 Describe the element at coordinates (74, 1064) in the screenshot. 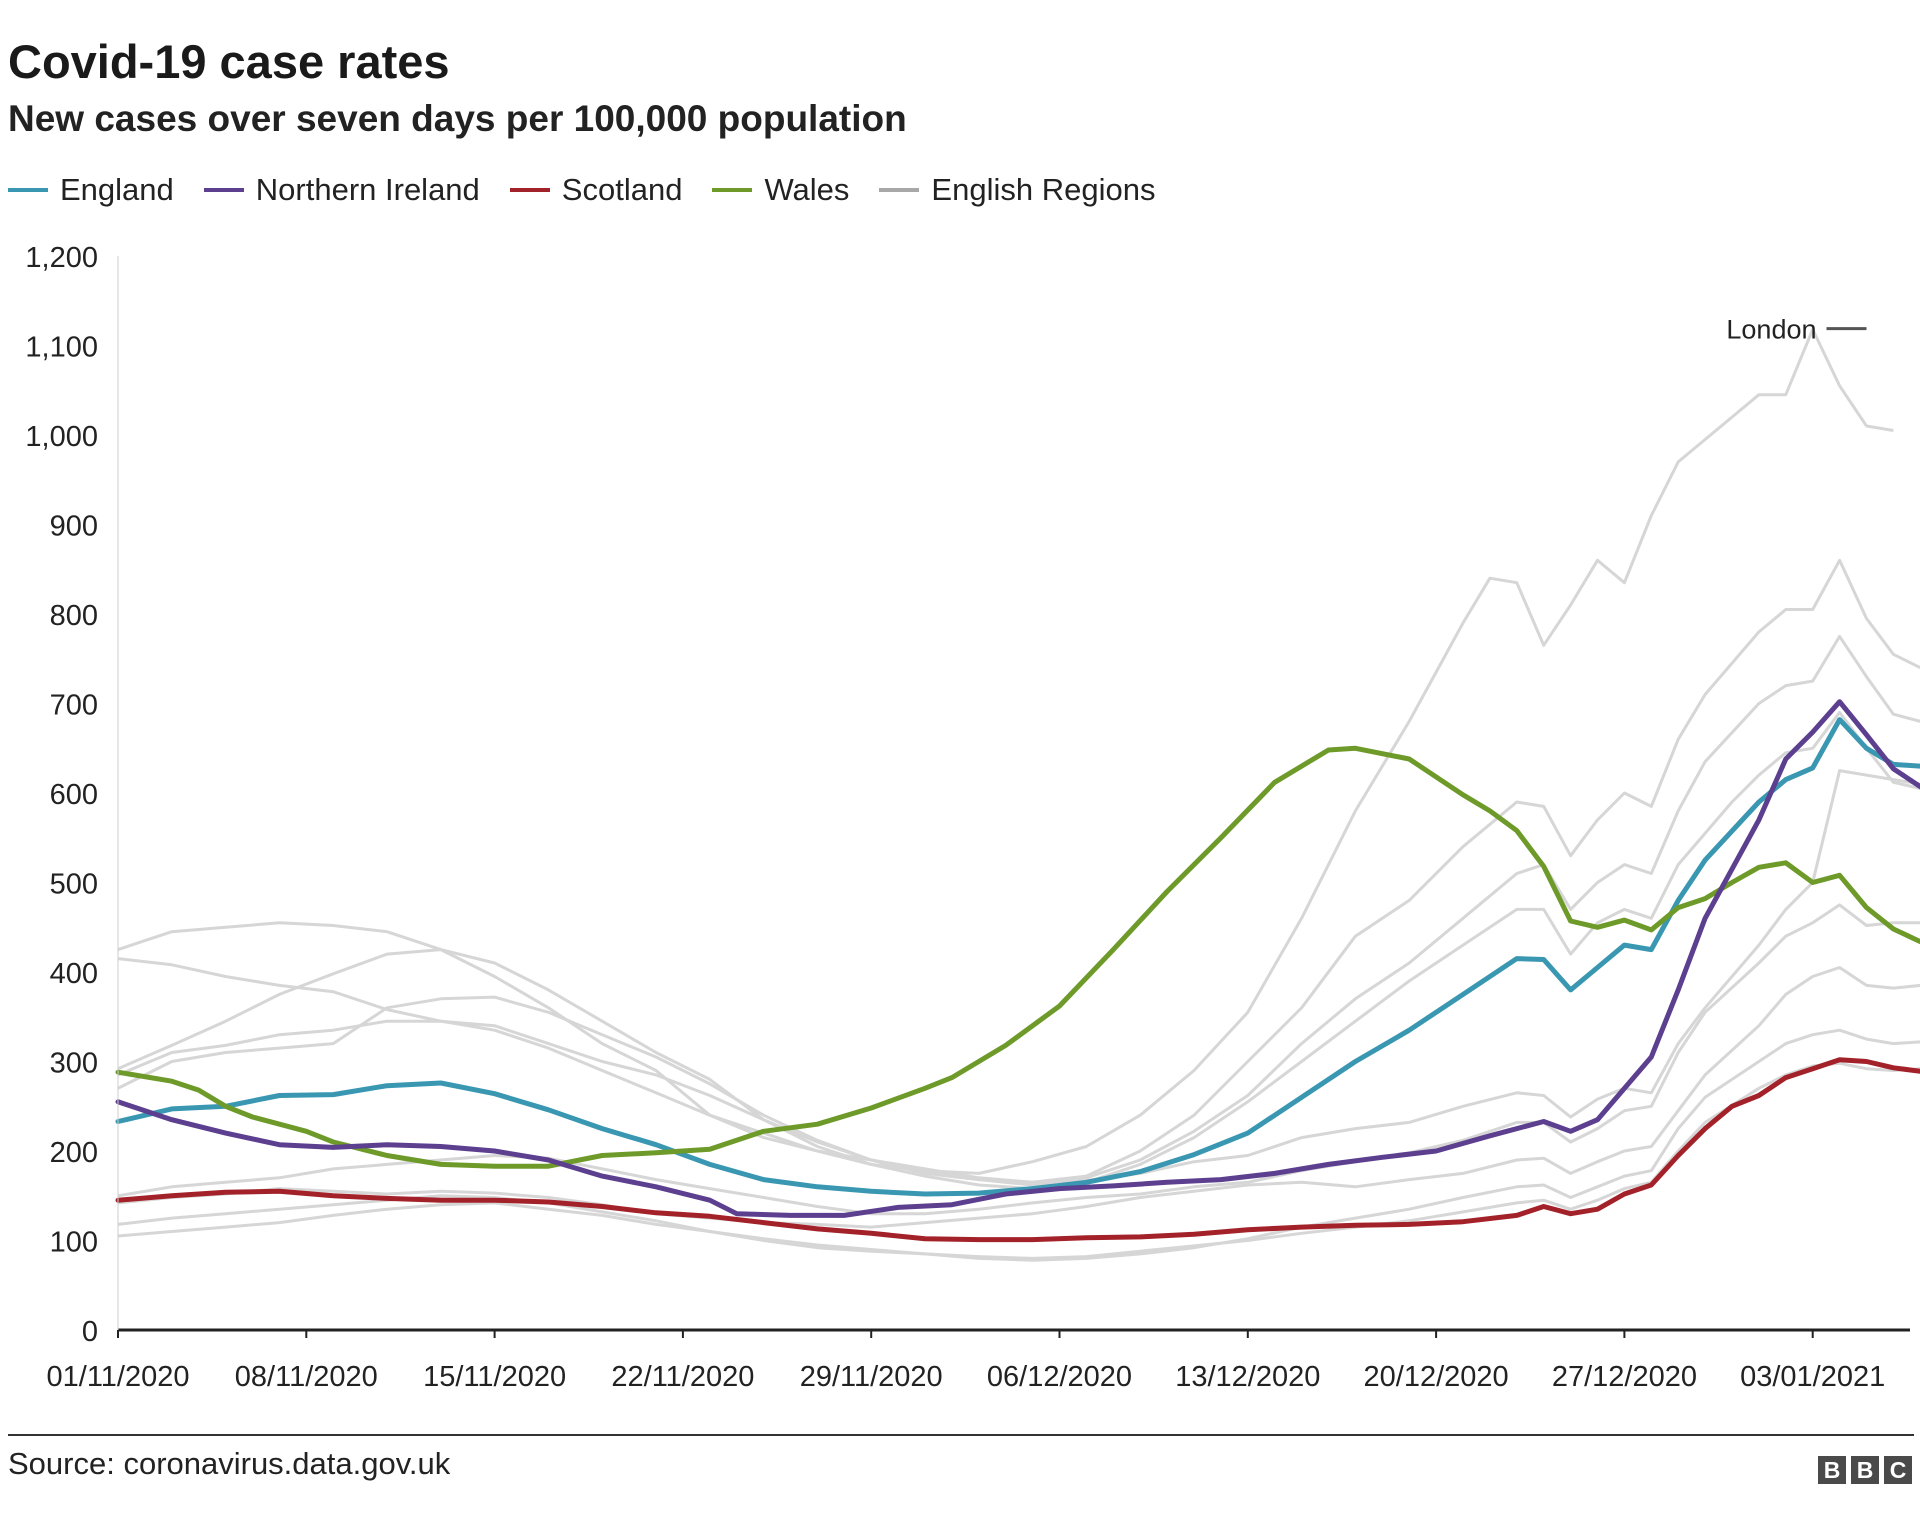

I see `y-tick-label: 300` at that location.